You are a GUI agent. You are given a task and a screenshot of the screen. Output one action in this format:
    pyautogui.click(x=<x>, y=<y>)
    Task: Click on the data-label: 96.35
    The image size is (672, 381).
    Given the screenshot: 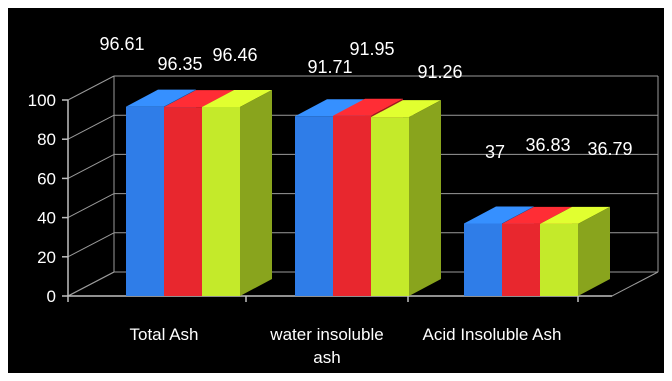 What is the action you would take?
    pyautogui.click(x=179, y=64)
    